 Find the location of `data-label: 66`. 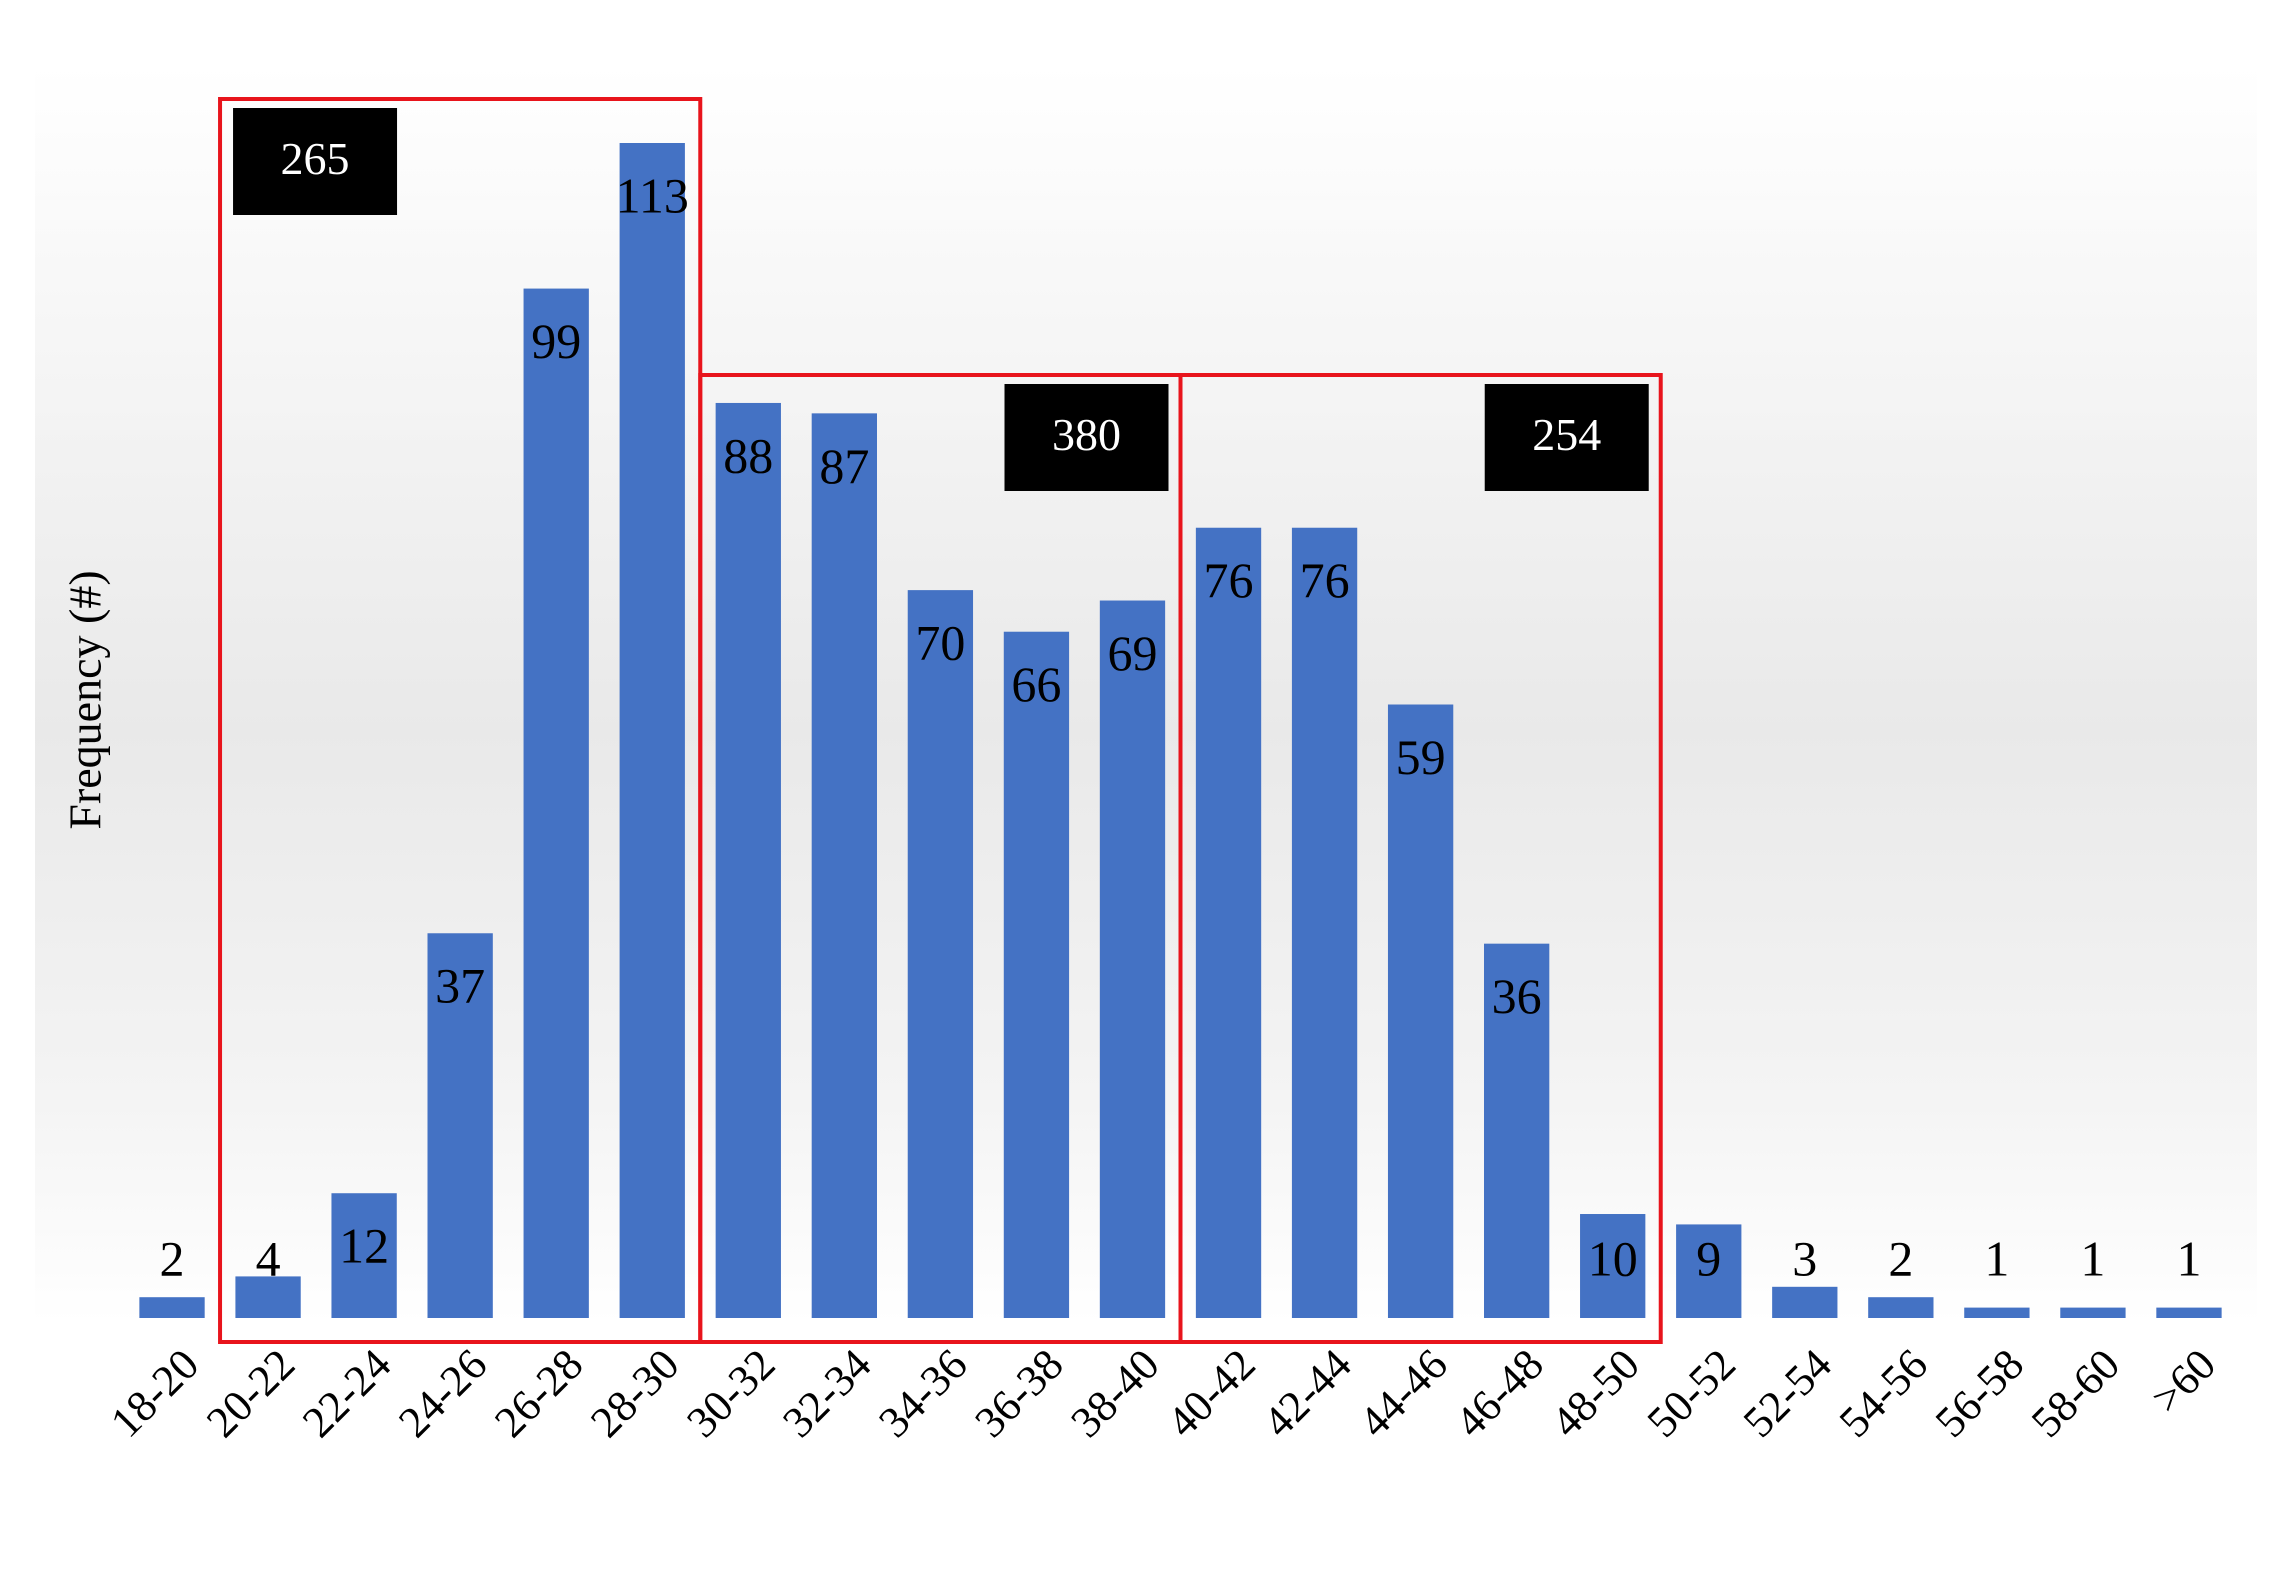

data-label: 66 is located at coordinates (1036, 684).